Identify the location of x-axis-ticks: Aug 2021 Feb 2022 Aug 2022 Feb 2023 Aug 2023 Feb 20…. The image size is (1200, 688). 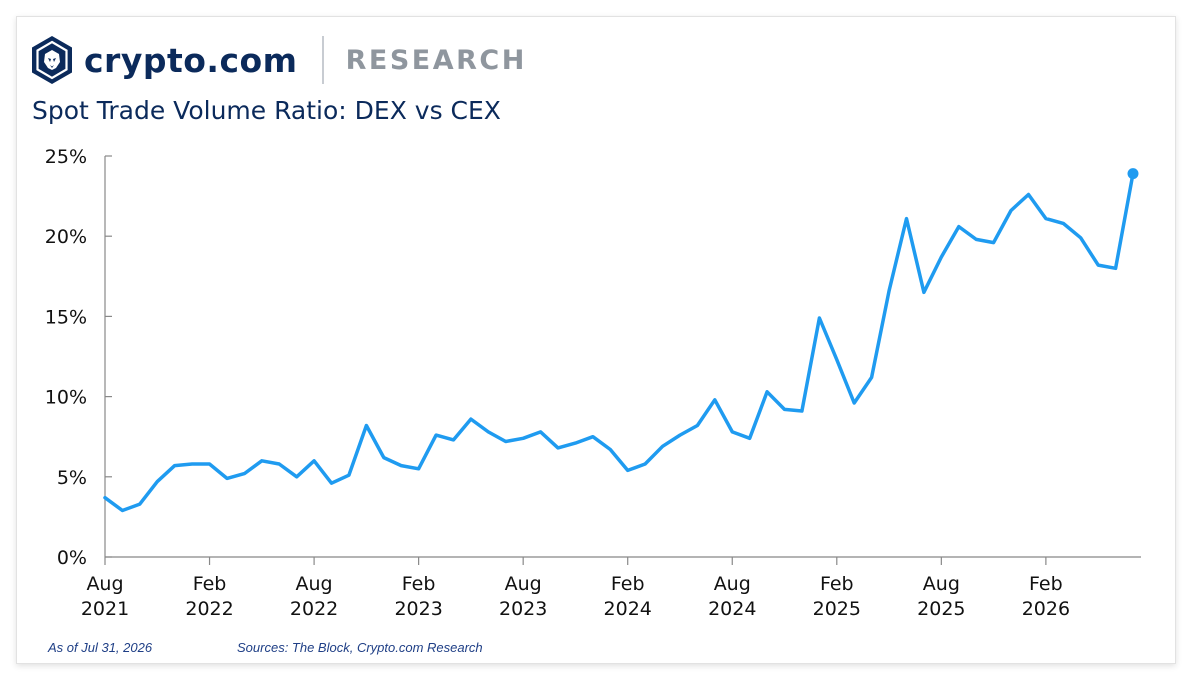
(575, 588).